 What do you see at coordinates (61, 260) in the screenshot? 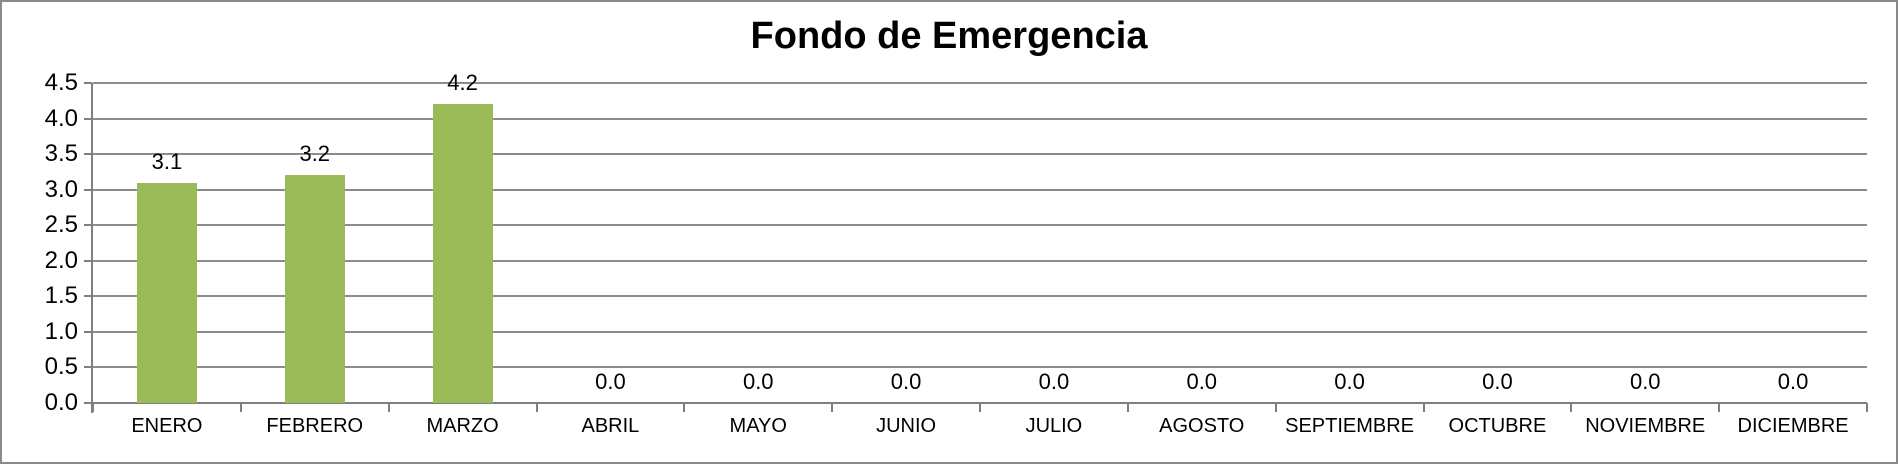
I see `y-axis-label: 2.0` at bounding box center [61, 260].